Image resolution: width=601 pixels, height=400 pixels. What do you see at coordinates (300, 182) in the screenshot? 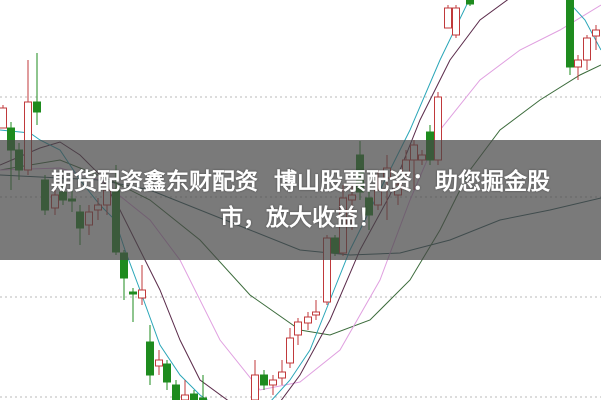
I see `banner-title-line-1: 期货配资鑫东财配资 博山股票配资：助您掘金股` at bounding box center [300, 182].